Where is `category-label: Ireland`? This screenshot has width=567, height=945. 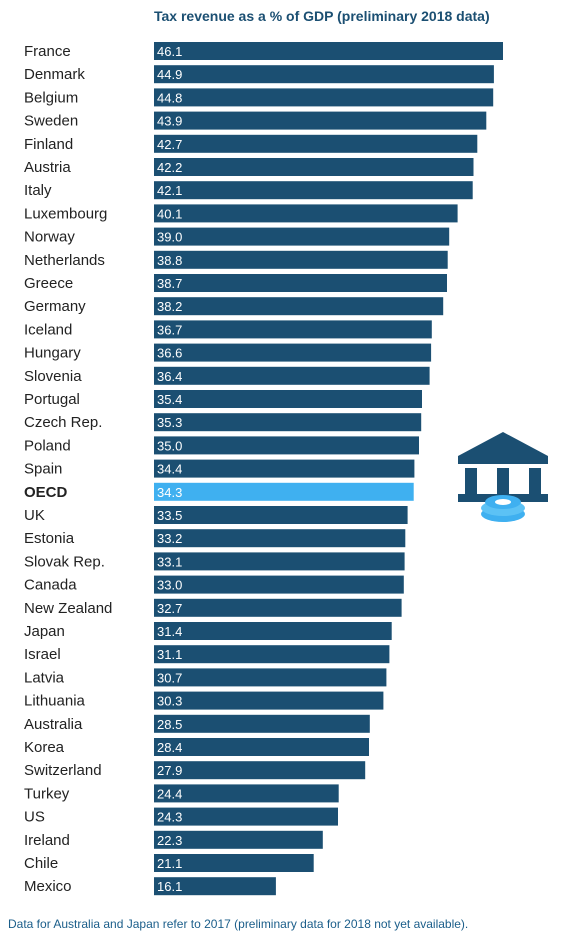
category-label: Ireland is located at coordinates (47, 840).